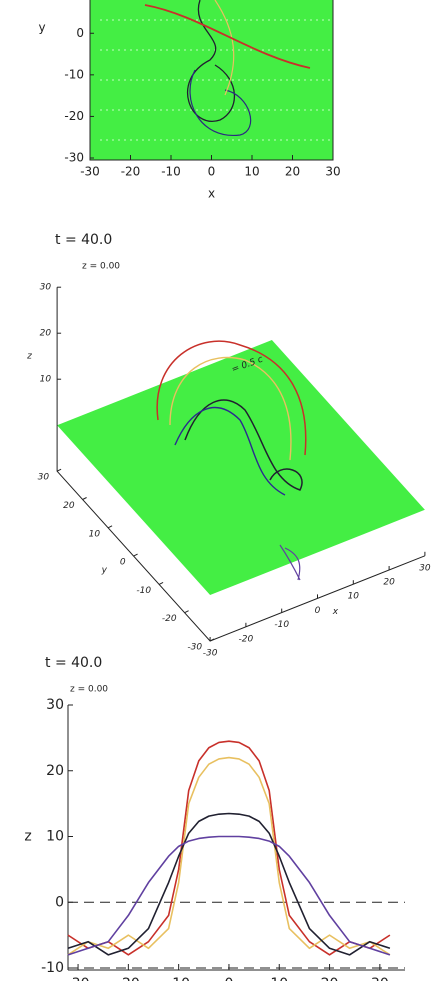  I want to click on y-axis-label: z, so click(27, 837).